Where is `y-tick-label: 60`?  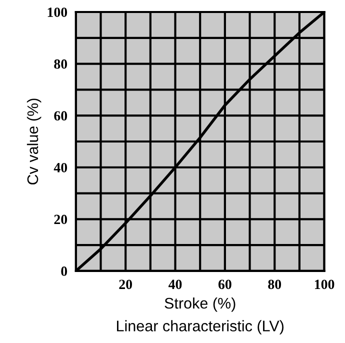
y-tick-label: 60 is located at coordinates (61, 116).